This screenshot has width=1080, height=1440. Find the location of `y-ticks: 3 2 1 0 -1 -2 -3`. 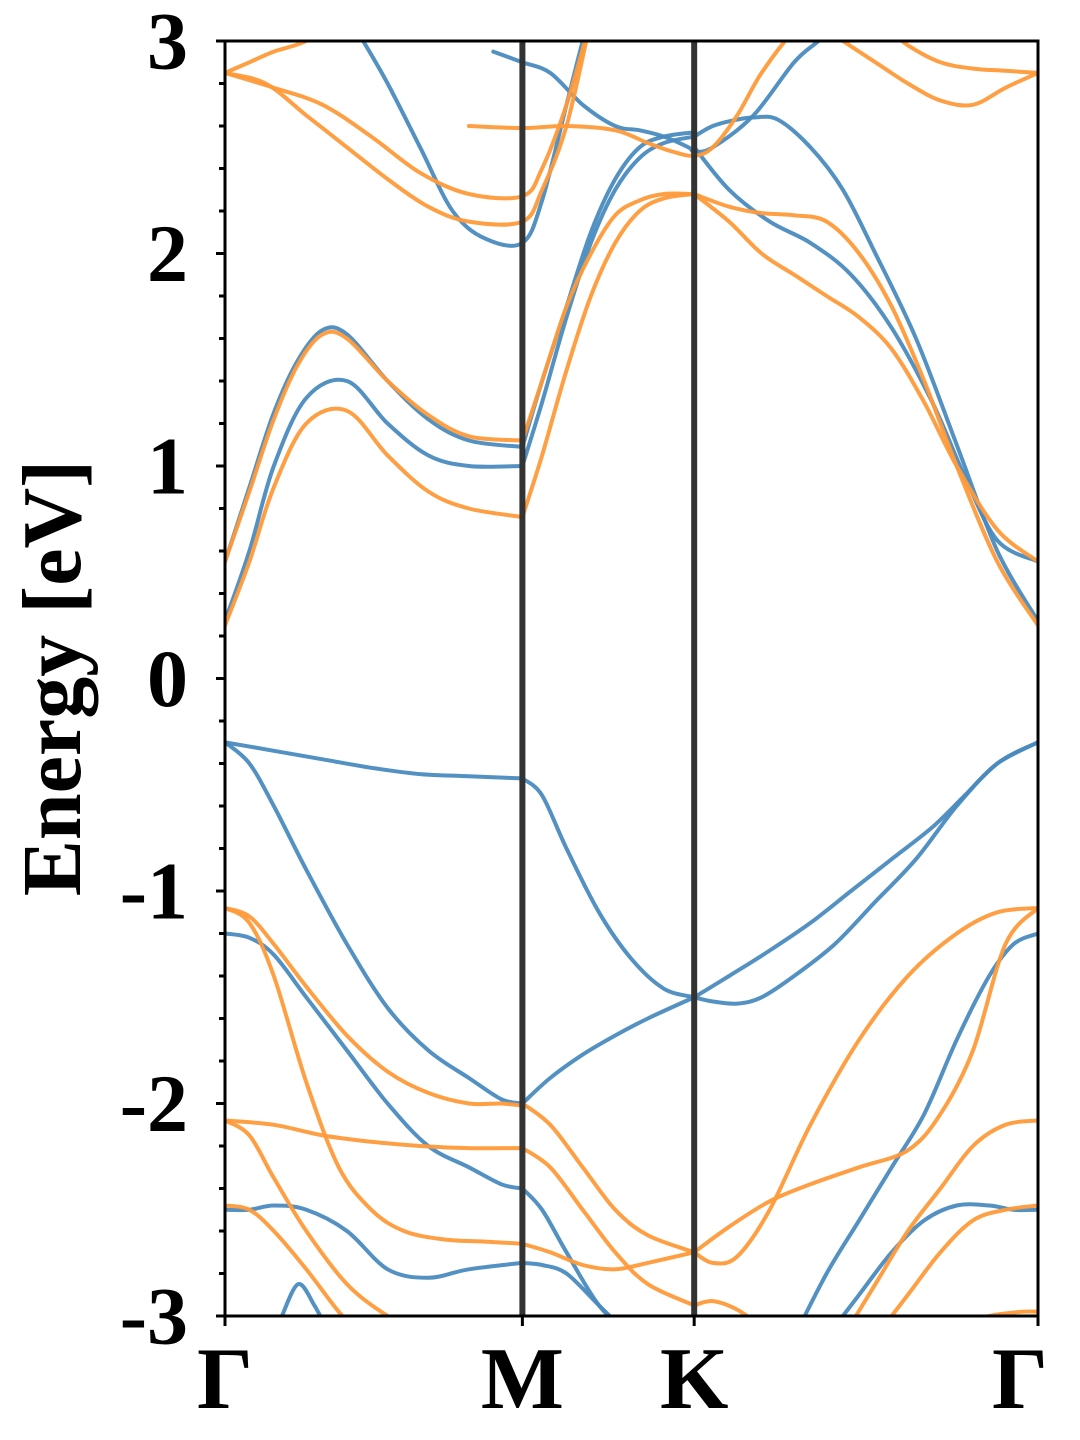

y-ticks: 3 2 1 0 -1 -2 -3 is located at coordinates (172, 681).